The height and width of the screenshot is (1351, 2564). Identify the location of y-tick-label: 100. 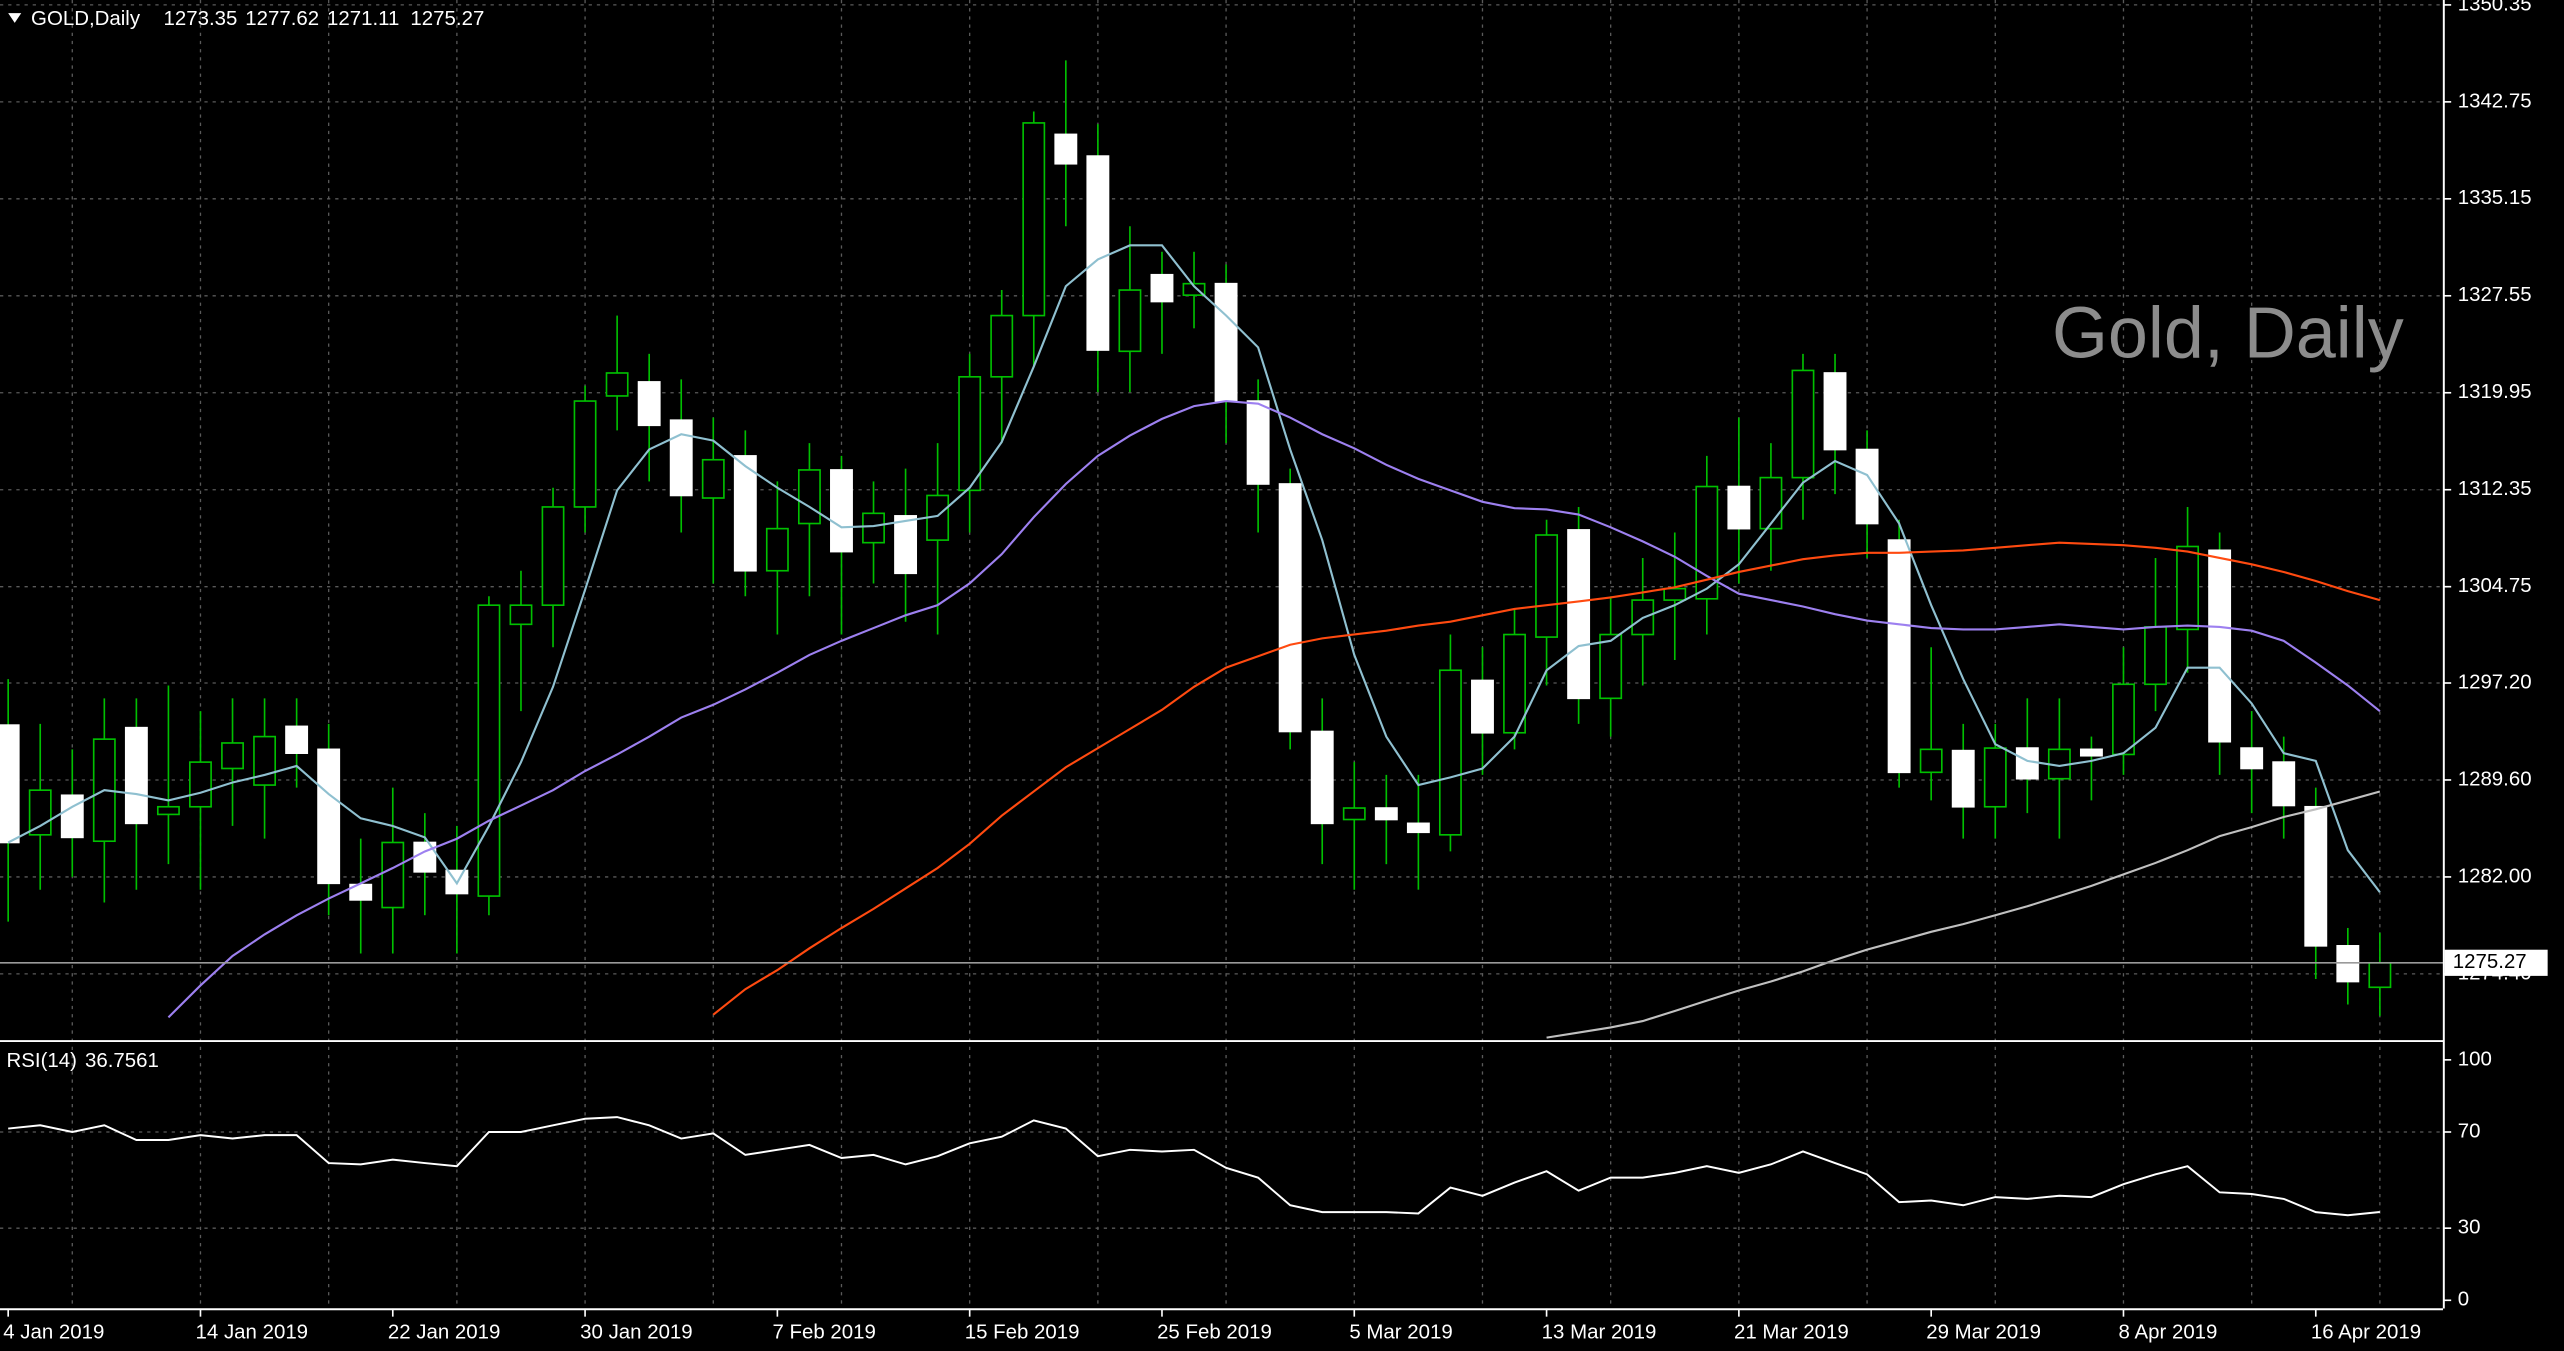
(2475, 1058).